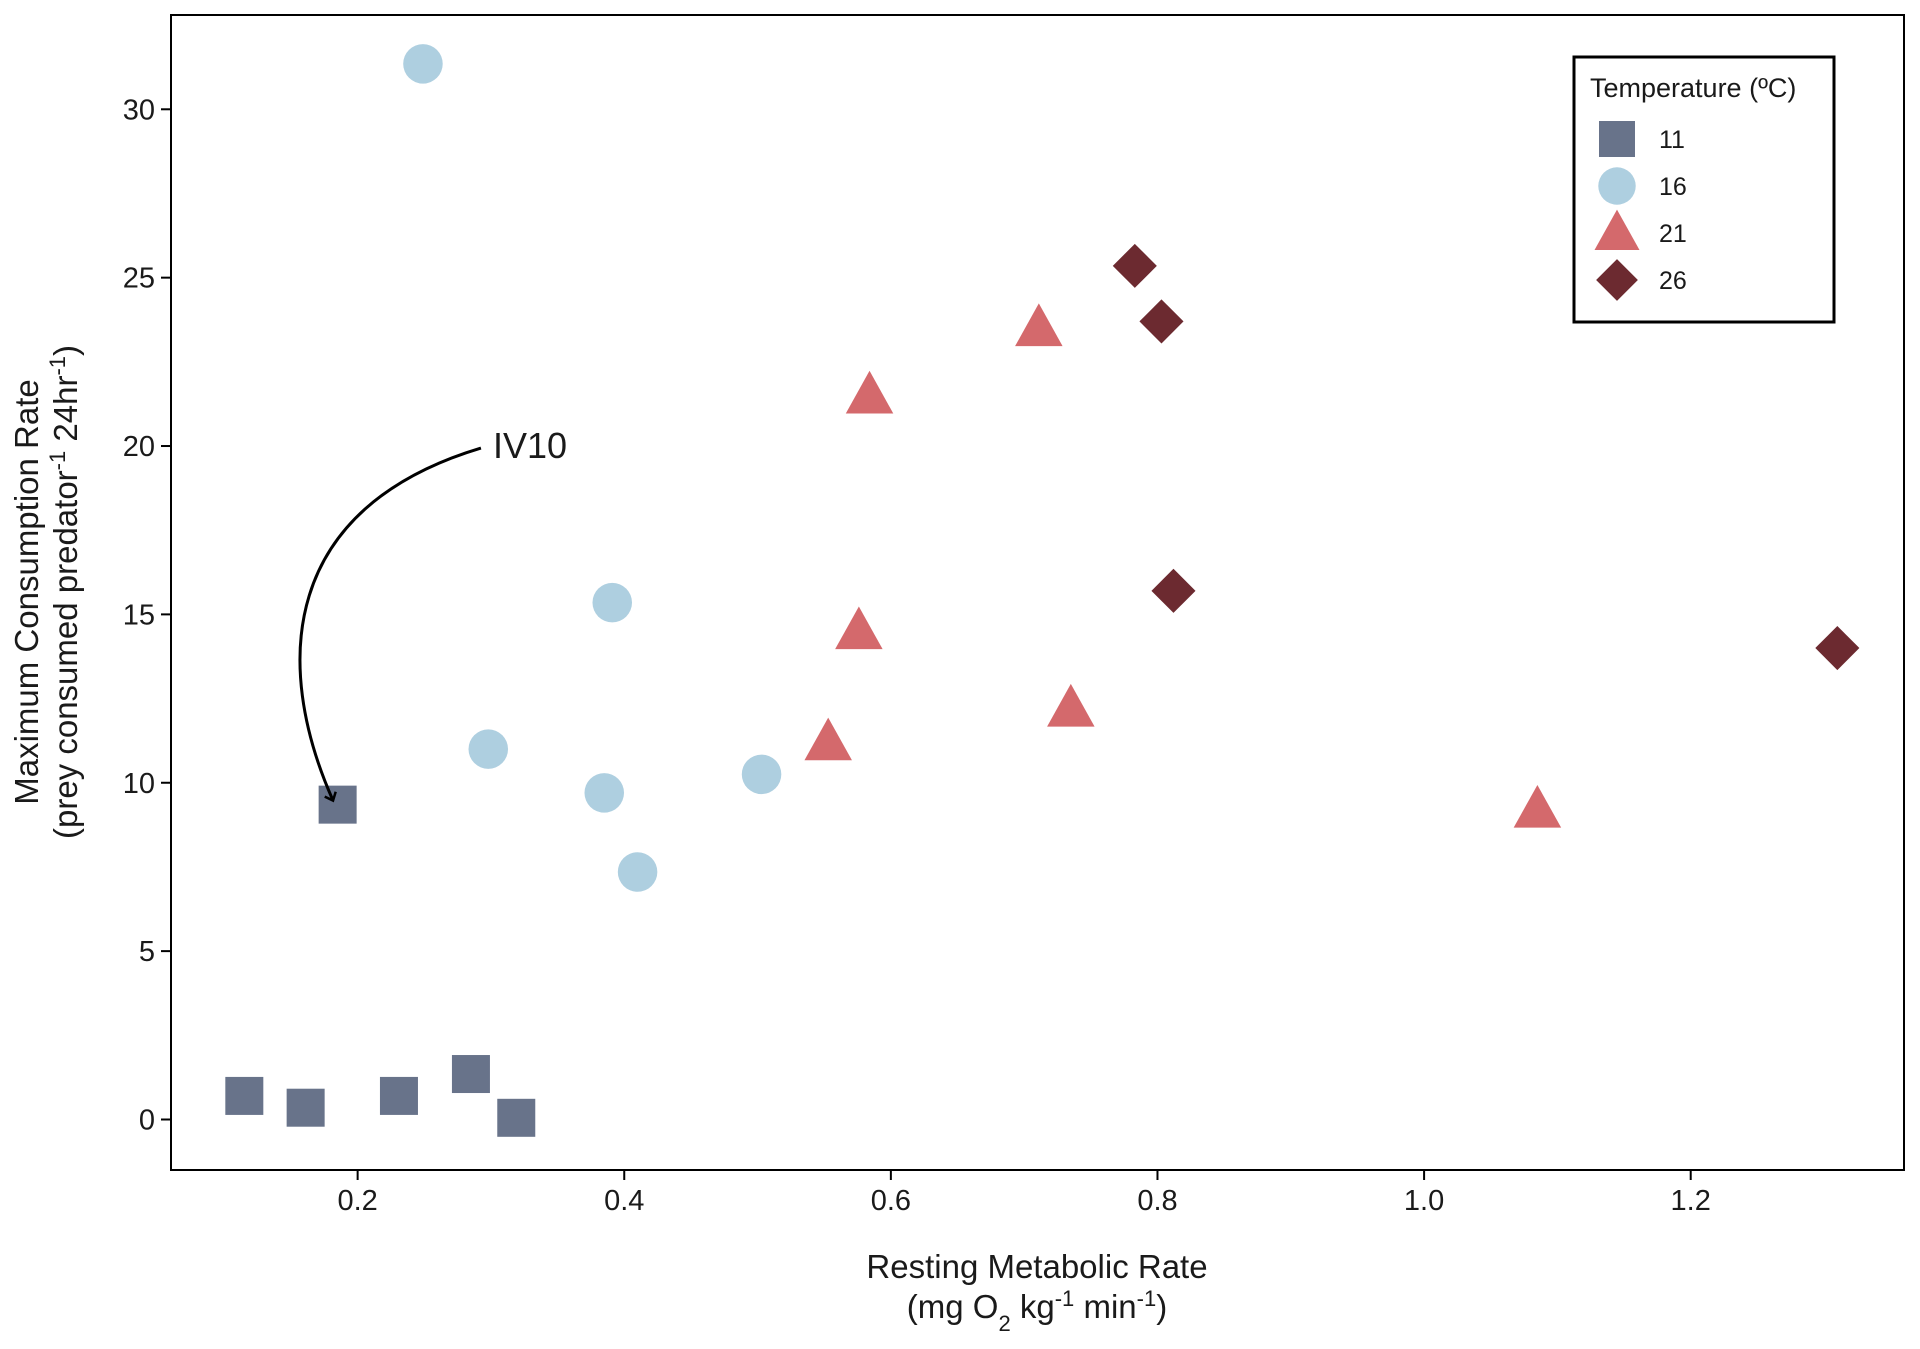 The height and width of the screenshot is (1349, 1920). What do you see at coordinates (139, 110) in the screenshot?
I see `y-tick-label: 30` at bounding box center [139, 110].